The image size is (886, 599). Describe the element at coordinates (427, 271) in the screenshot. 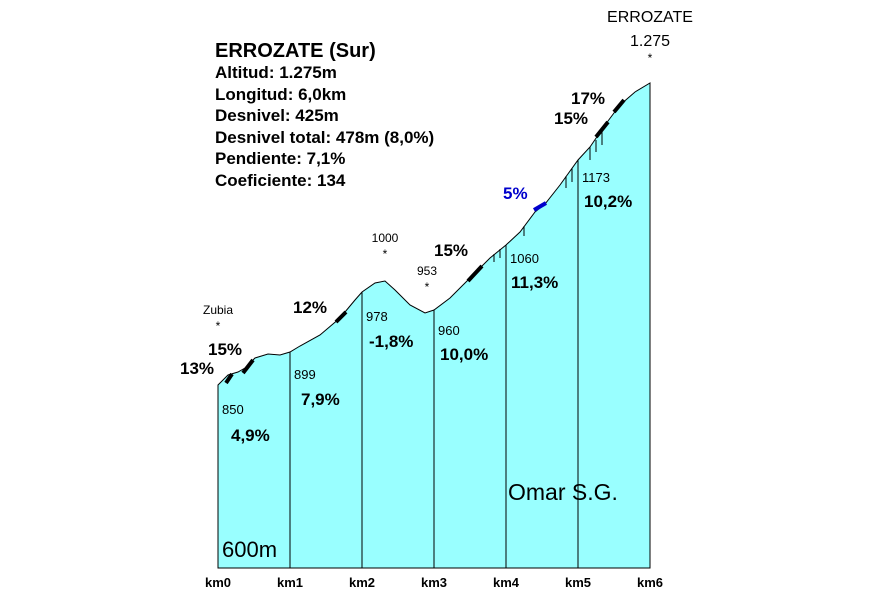

I see `place-name: 953` at that location.